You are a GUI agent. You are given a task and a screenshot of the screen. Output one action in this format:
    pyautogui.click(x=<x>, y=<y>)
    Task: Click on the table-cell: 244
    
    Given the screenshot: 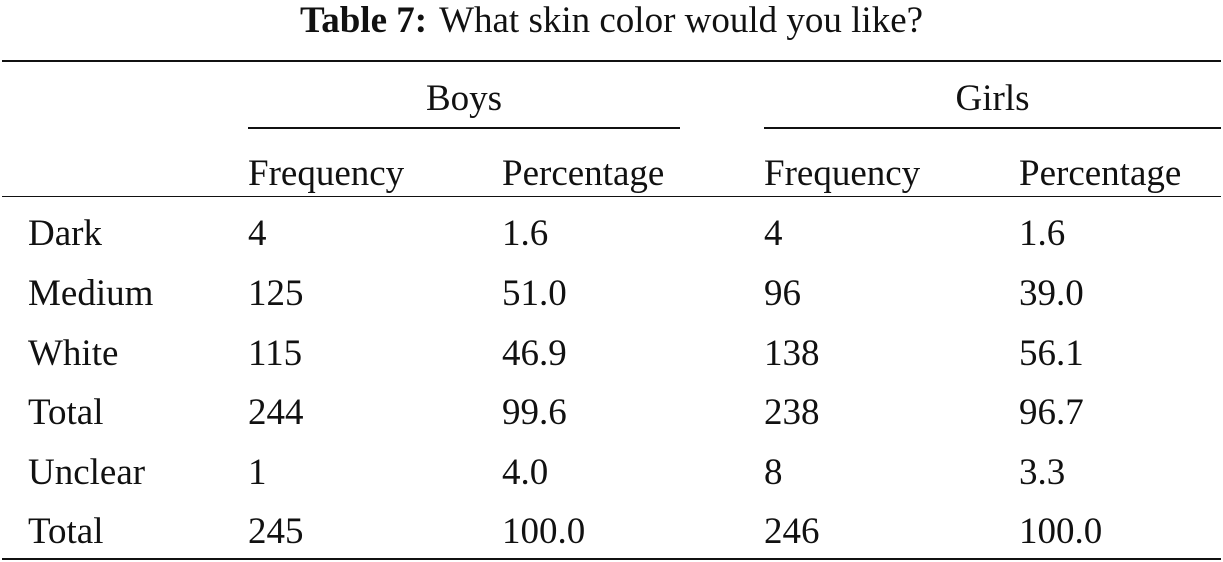 What is the action you would take?
    pyautogui.click(x=276, y=412)
    